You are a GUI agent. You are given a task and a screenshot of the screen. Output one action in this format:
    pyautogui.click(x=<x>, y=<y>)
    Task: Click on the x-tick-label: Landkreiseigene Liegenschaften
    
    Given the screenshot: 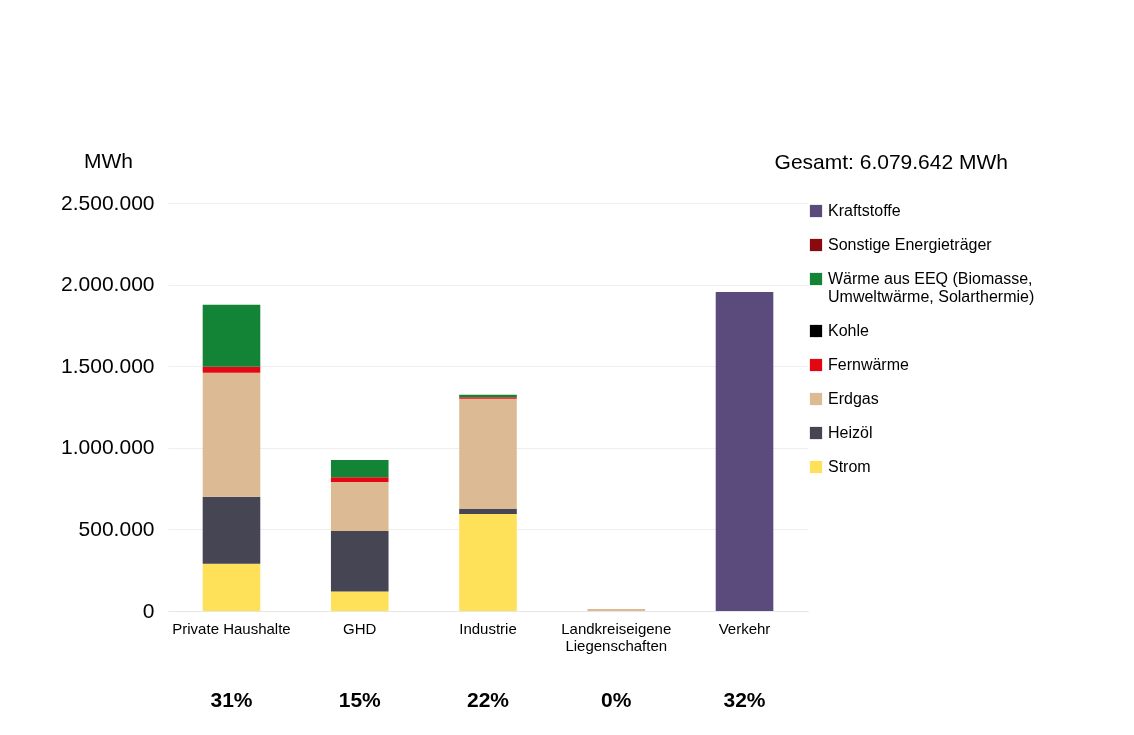 What is the action you would take?
    pyautogui.click(x=616, y=636)
    